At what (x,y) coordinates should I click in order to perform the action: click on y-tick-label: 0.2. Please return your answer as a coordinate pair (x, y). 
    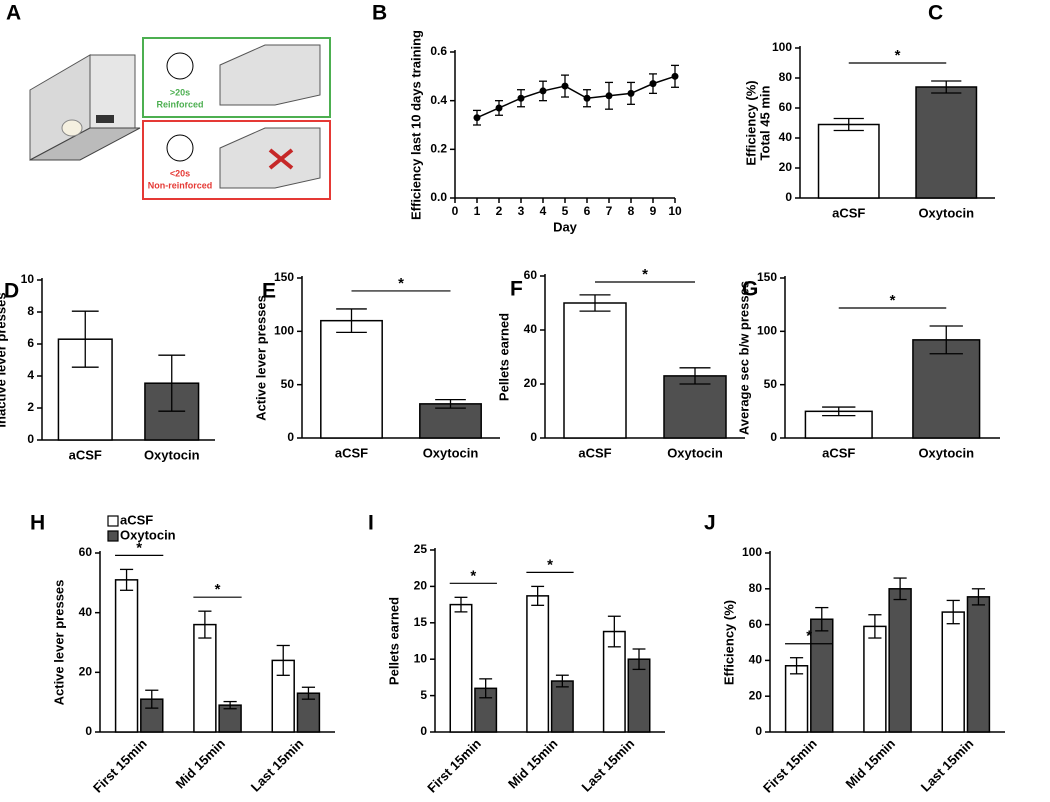
    Looking at the image, I should click on (438, 149).